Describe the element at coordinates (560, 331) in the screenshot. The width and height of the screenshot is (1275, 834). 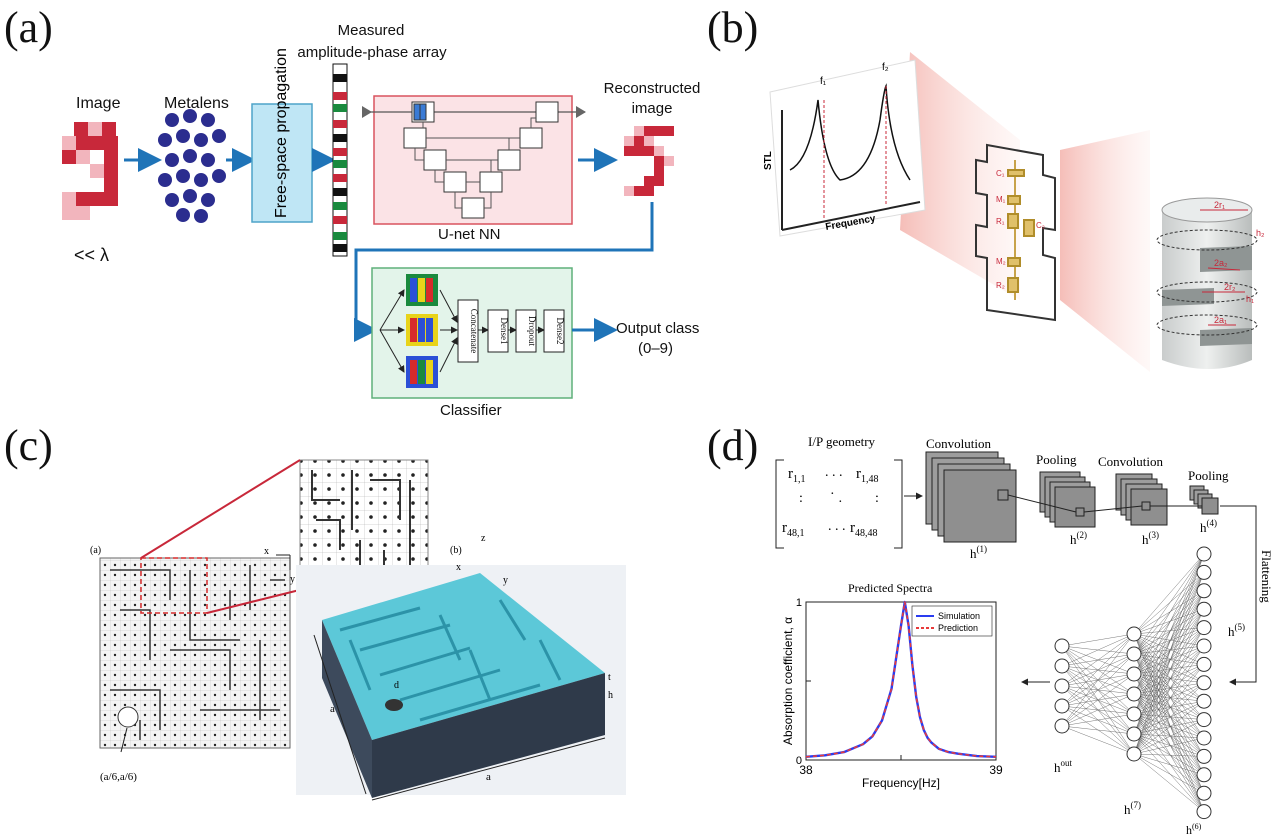
I see `layer-dense2: Dense2` at that location.